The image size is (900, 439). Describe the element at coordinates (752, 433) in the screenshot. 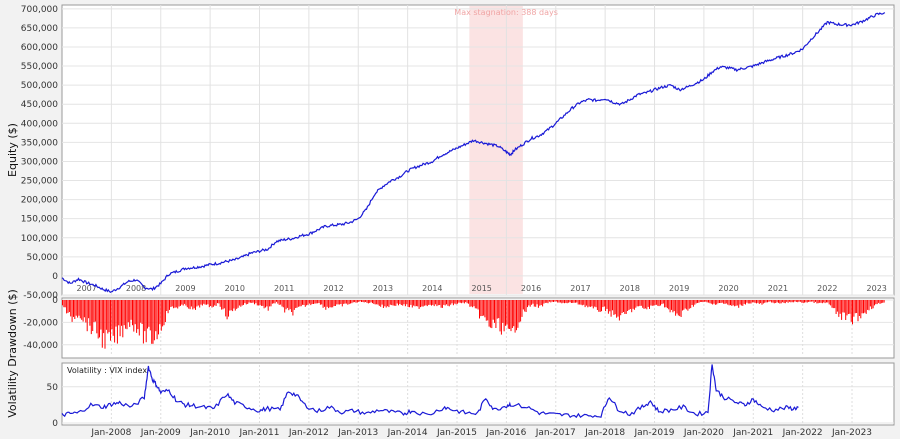

I see `x-tick-label: Jan-2021` at that location.